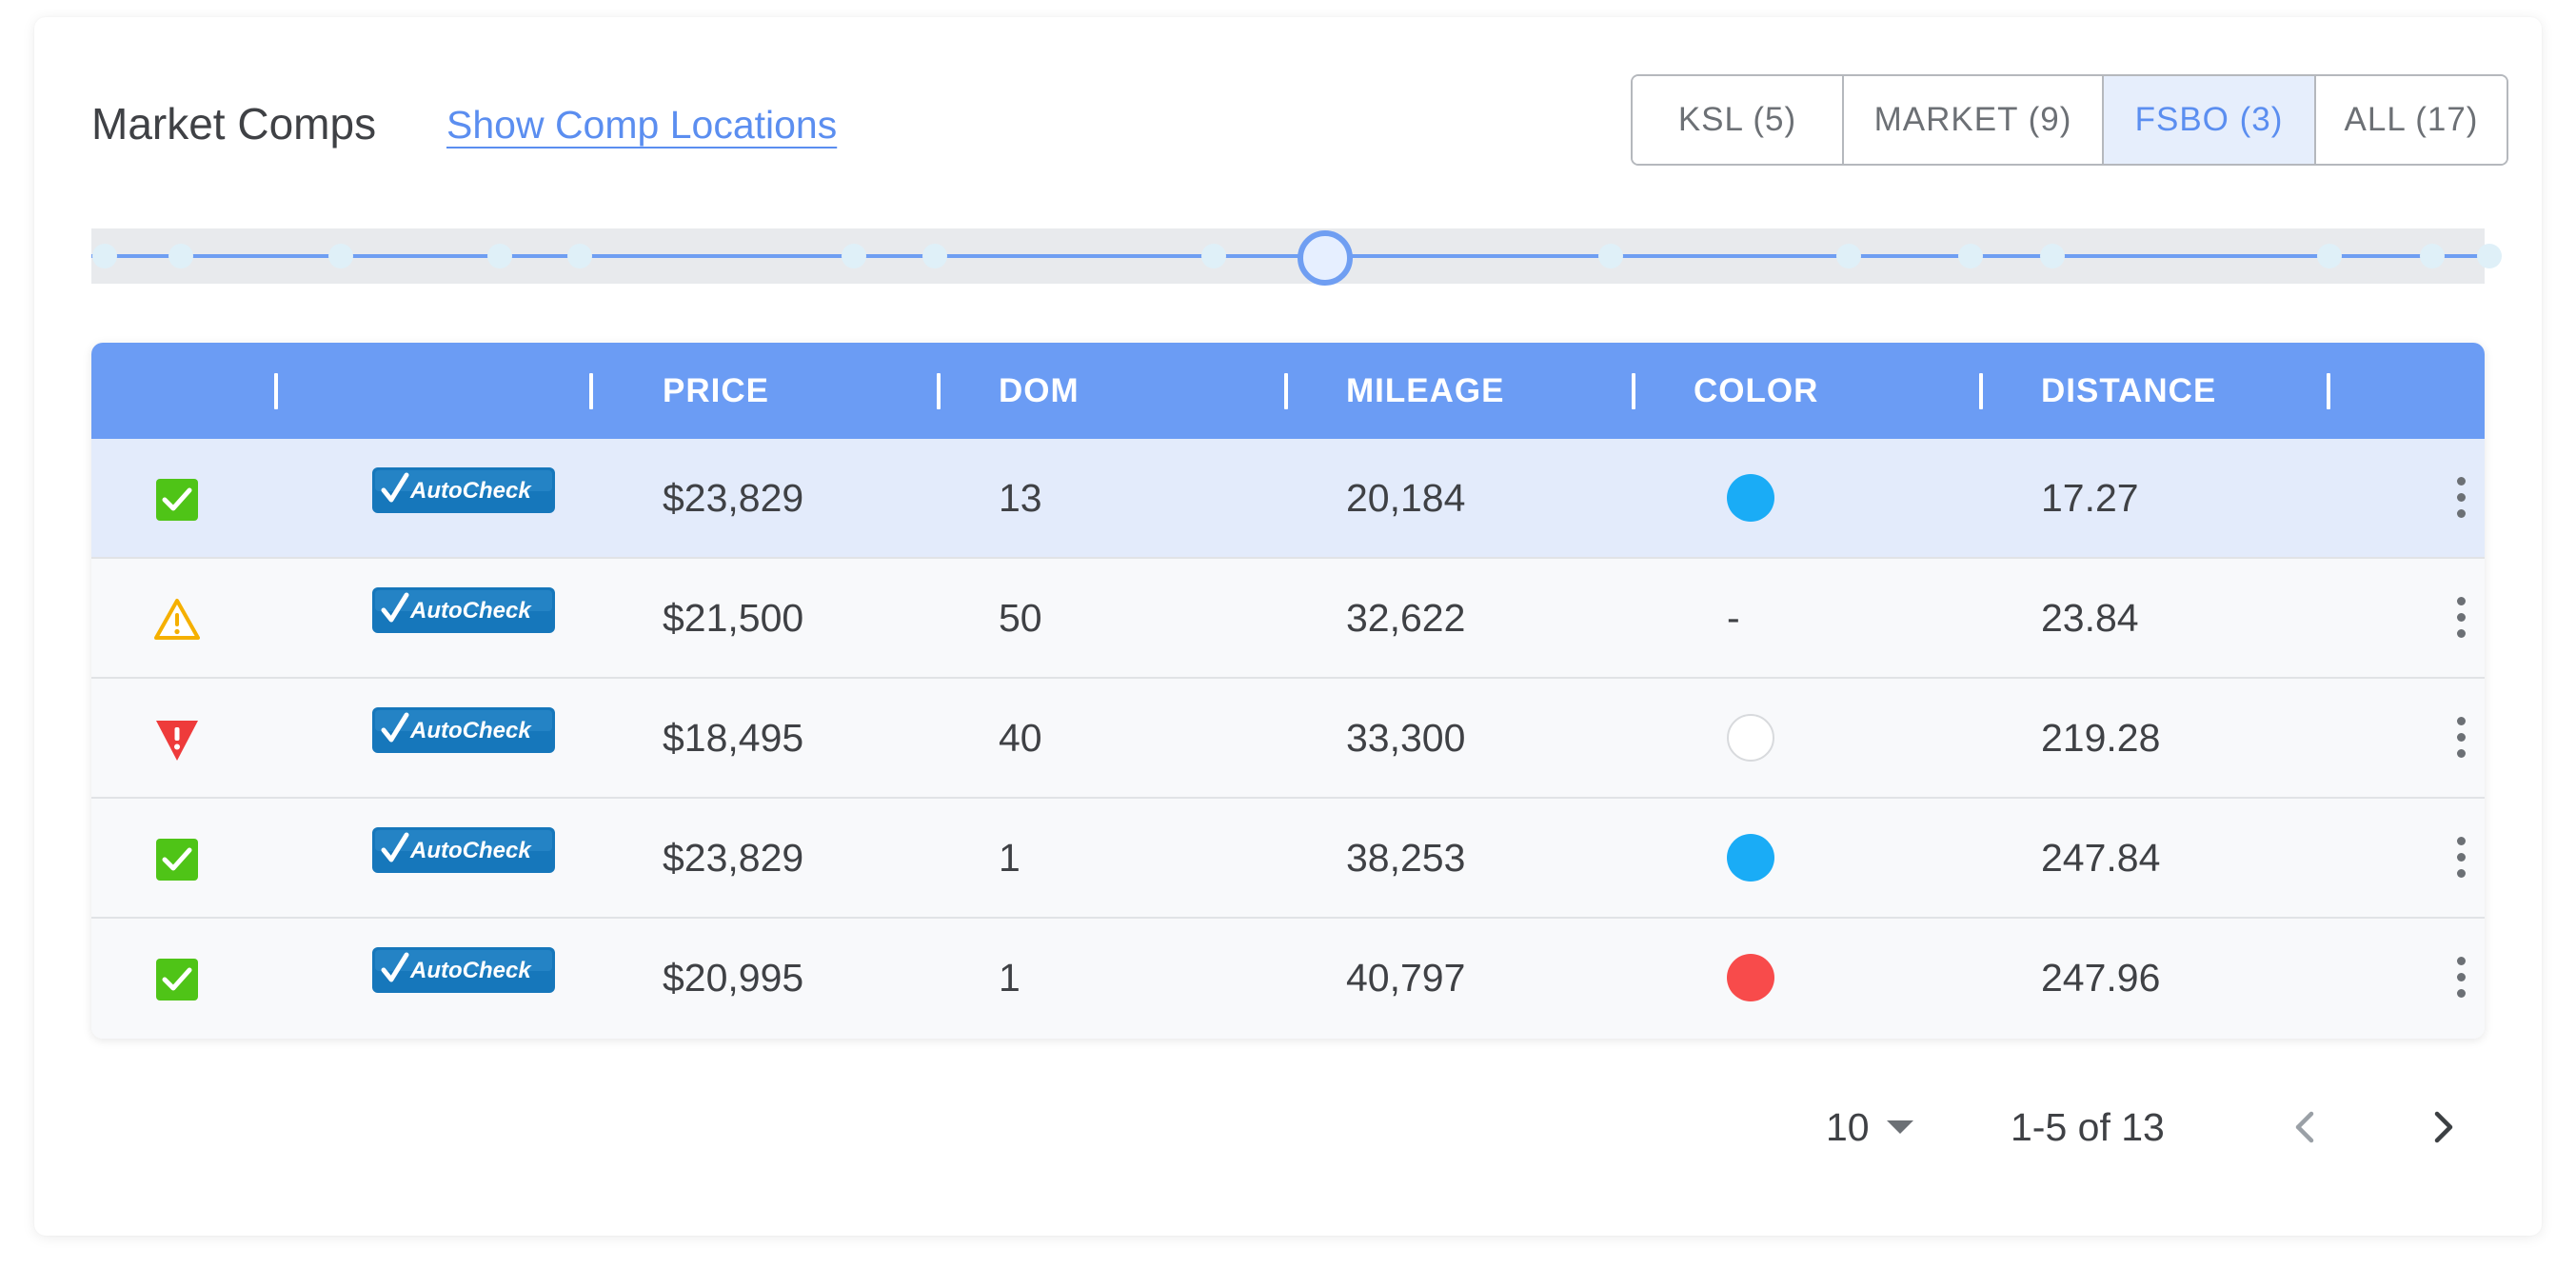 The image size is (2576, 1288). What do you see at coordinates (2101, 738) in the screenshot?
I see `distance-cell: 219.28` at bounding box center [2101, 738].